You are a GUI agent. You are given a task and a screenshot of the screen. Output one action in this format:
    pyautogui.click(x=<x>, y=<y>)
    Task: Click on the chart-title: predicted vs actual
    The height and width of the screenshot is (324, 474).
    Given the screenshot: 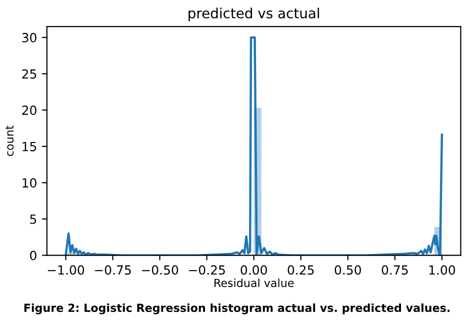 What is the action you would take?
    pyautogui.click(x=253, y=15)
    